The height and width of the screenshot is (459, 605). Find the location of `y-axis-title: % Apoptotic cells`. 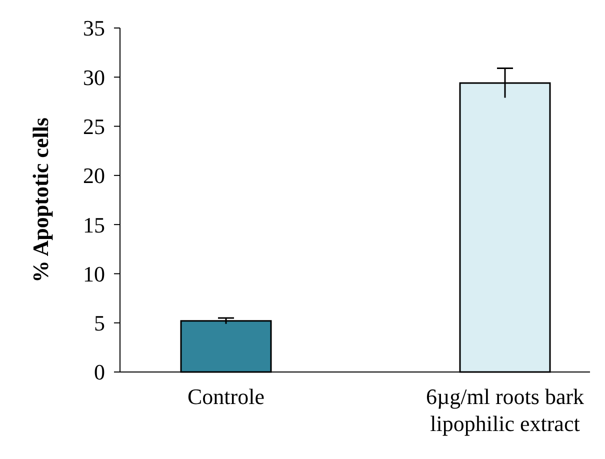

y-axis-title: % Apoptotic cells is located at coordinates (40, 199).